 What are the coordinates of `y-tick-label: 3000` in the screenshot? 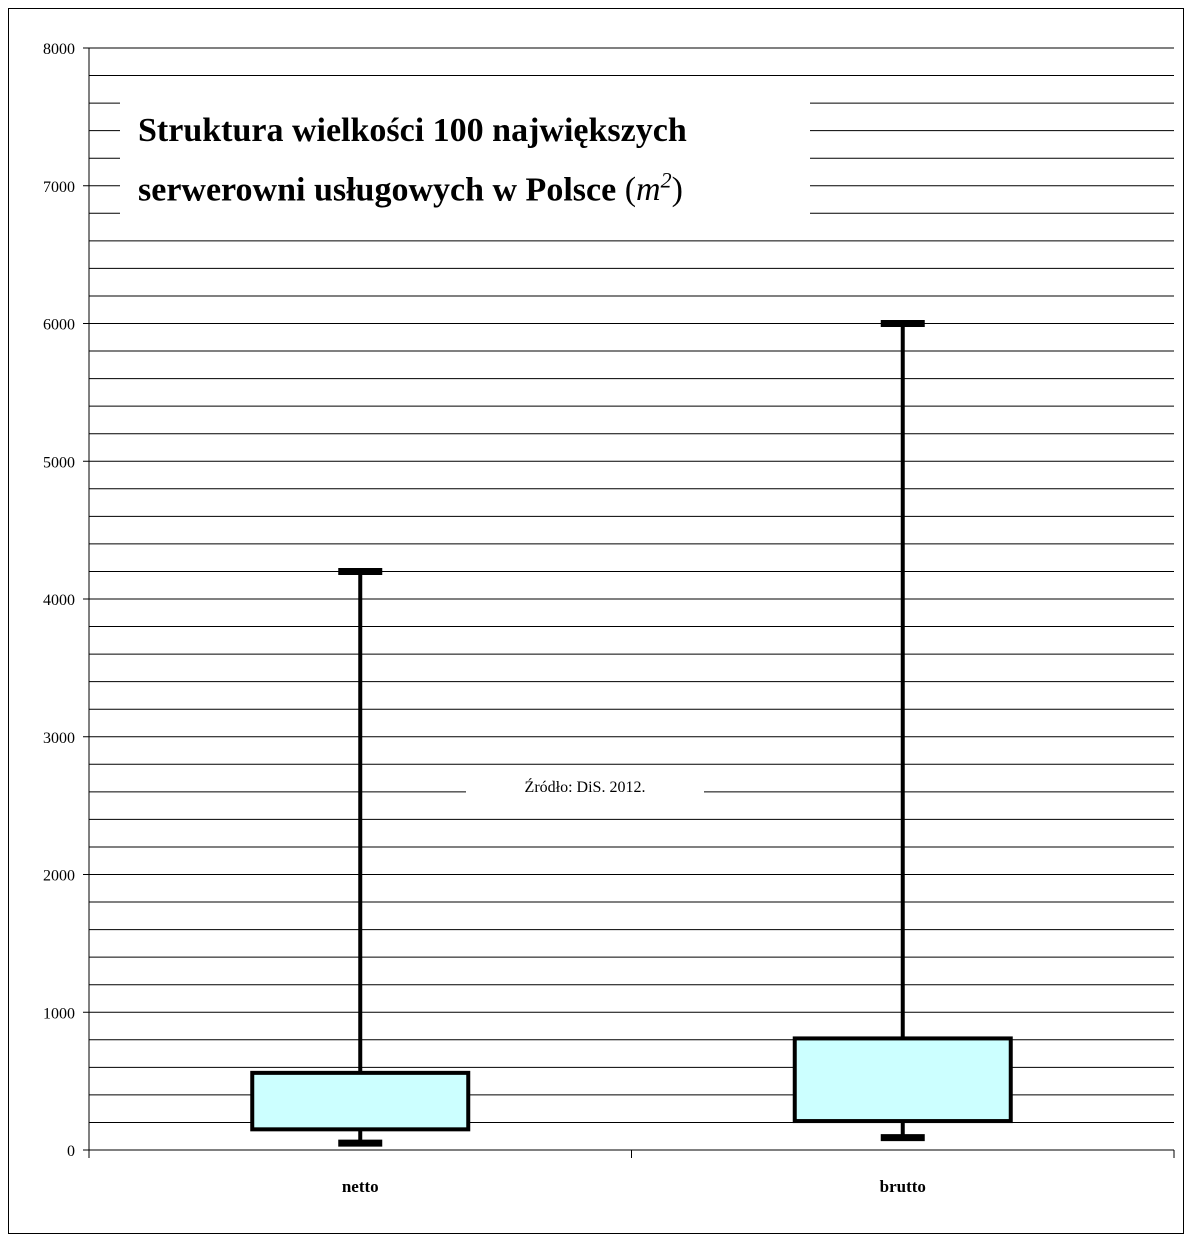 It's located at (59, 738).